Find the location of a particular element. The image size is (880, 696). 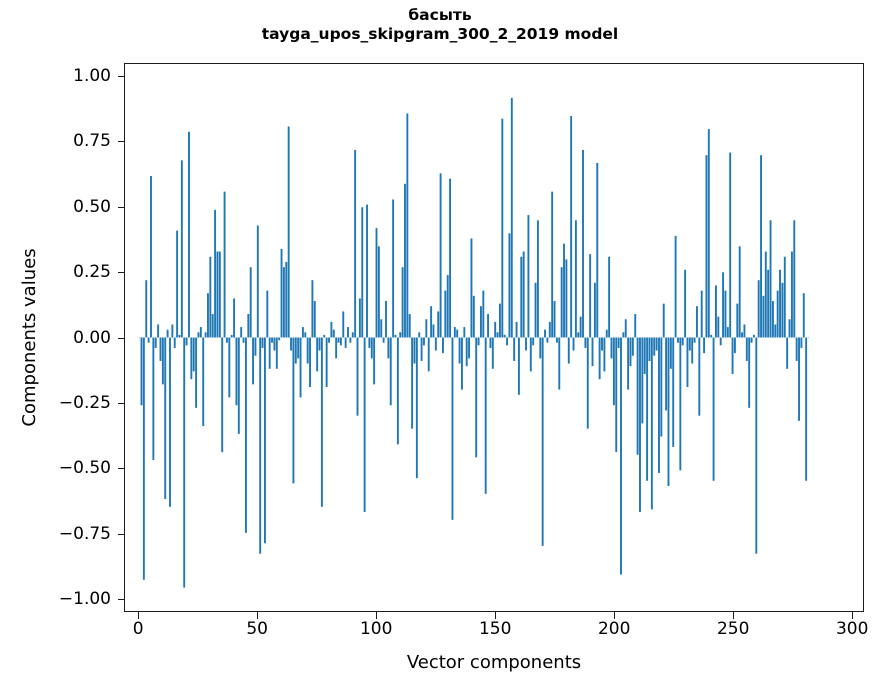

y-axis-label: Components values is located at coordinates (29, 337).